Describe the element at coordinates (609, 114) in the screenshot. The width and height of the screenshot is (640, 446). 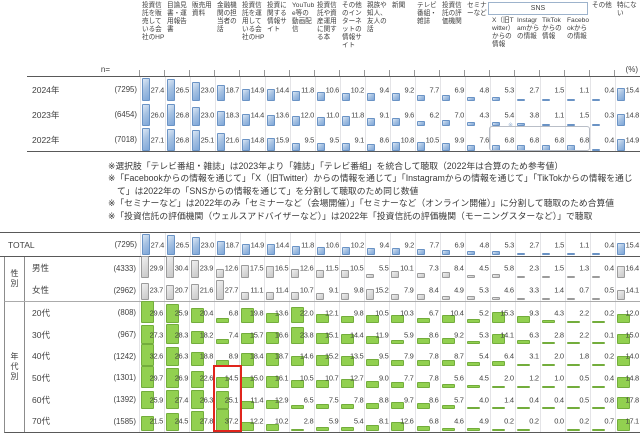
I see `value-text: 0.3` at that location.